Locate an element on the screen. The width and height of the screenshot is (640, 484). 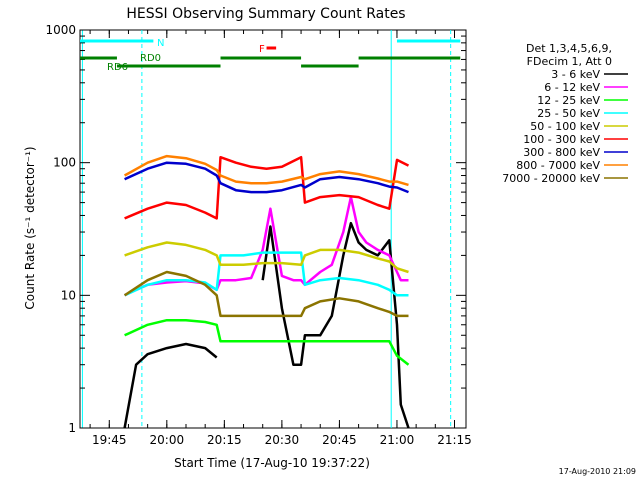
legend-header: Det 1,3,4,5,6,9, is located at coordinates (569, 48).